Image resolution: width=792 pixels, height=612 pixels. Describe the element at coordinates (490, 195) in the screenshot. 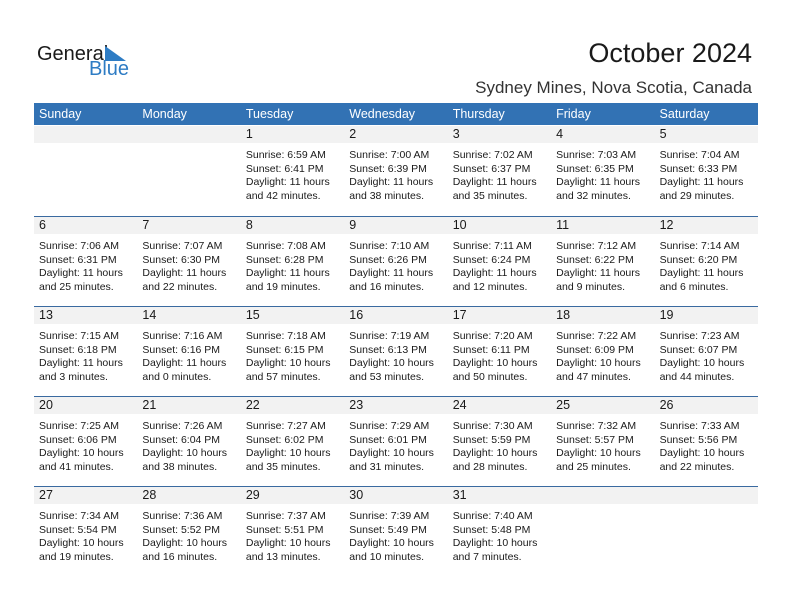

I see `daylight-minutes-text: and 35 minutes.` at that location.